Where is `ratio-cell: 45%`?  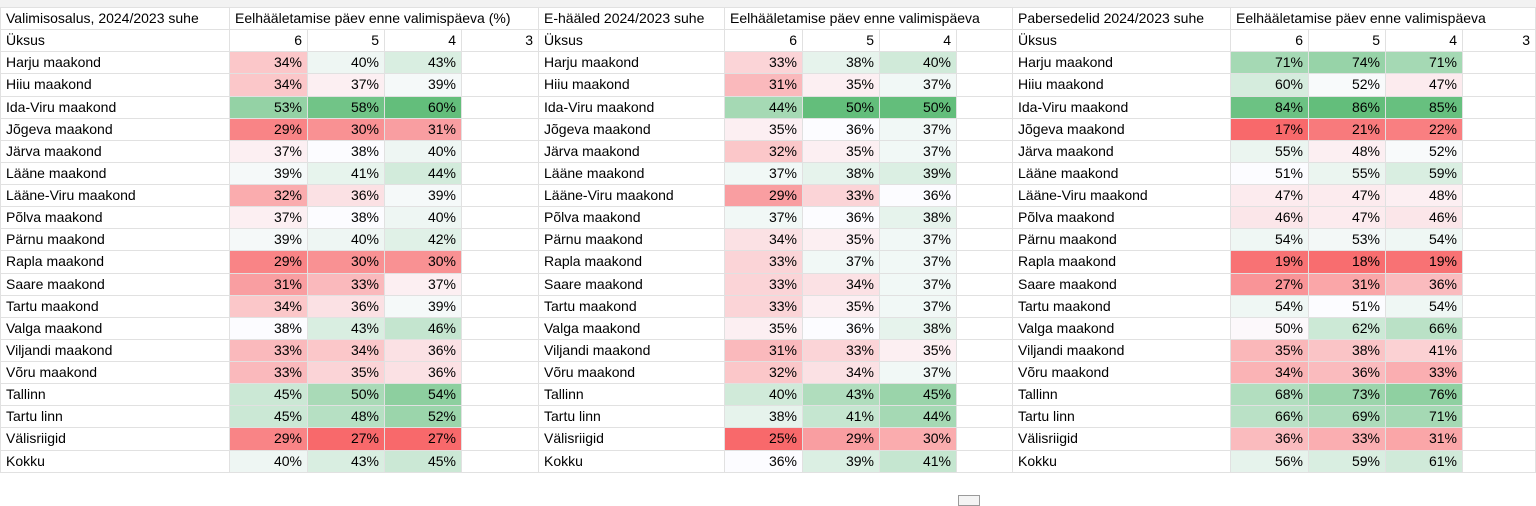 ratio-cell: 45% is located at coordinates (423, 461).